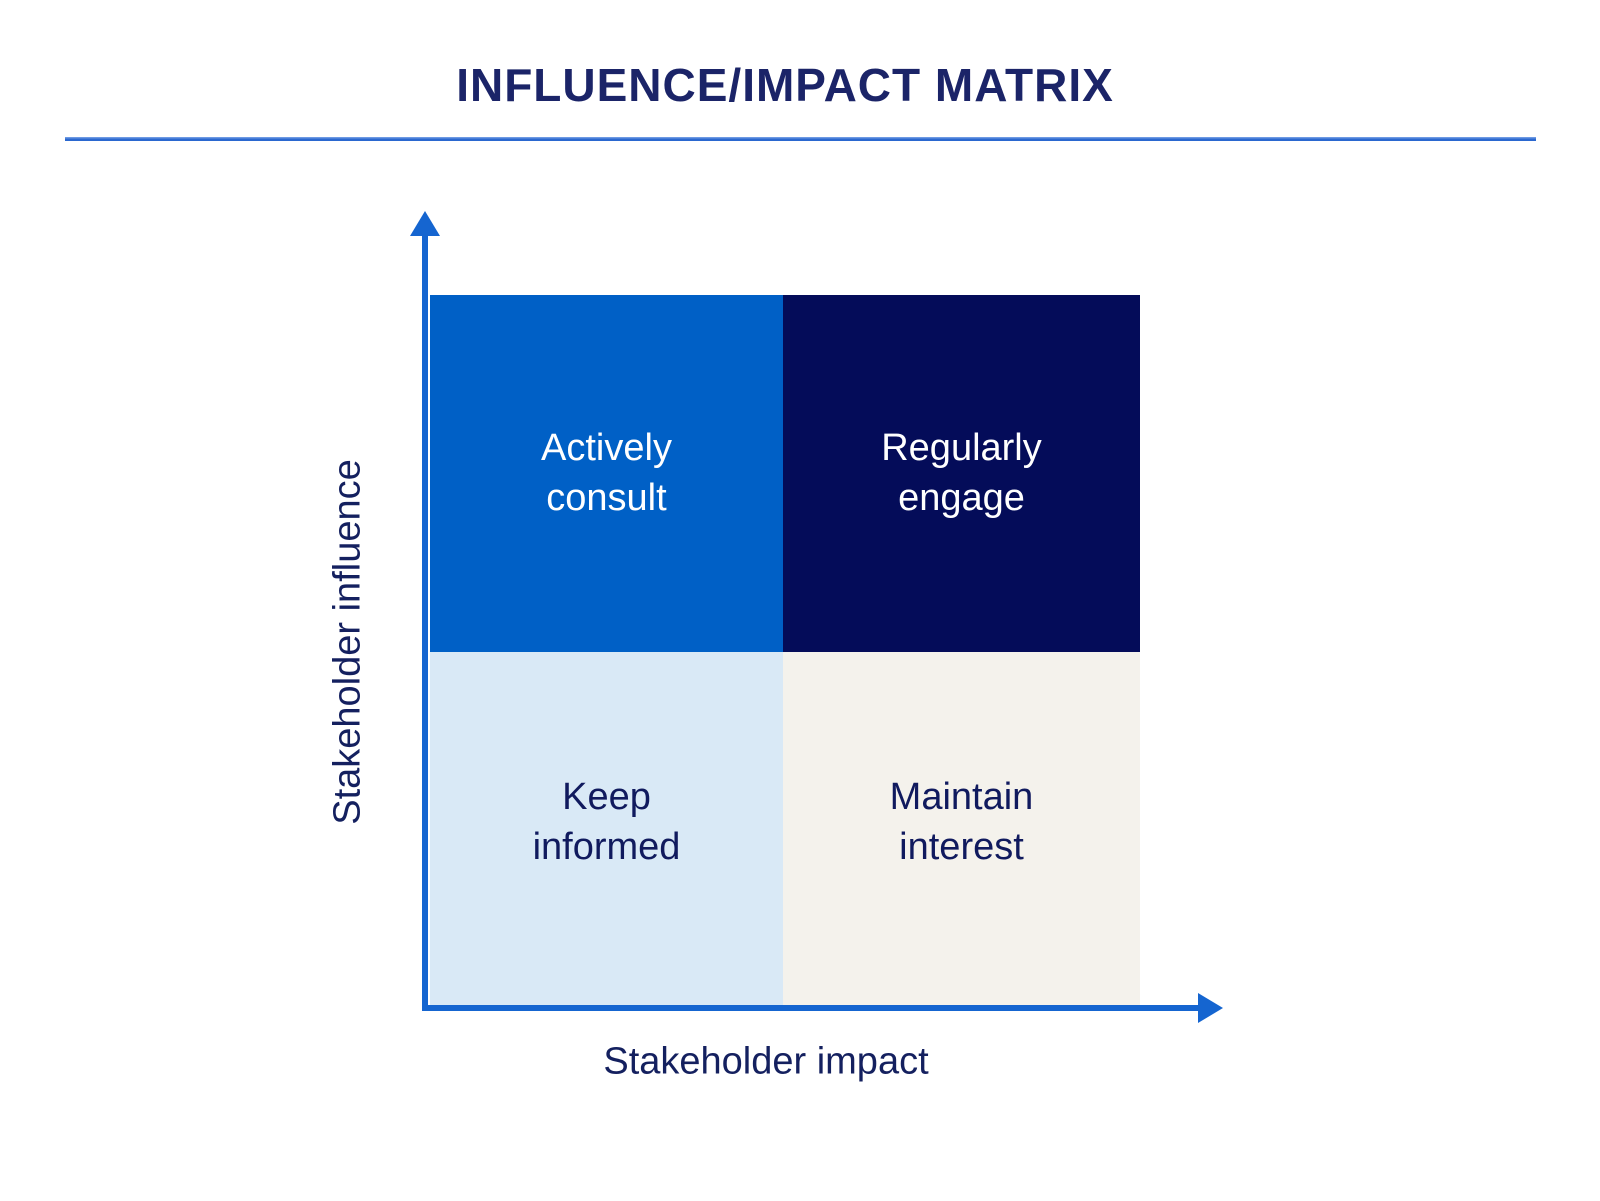 The height and width of the screenshot is (1201, 1600). Describe the element at coordinates (606, 448) in the screenshot. I see `quadrant-label-line1: Actively` at that location.